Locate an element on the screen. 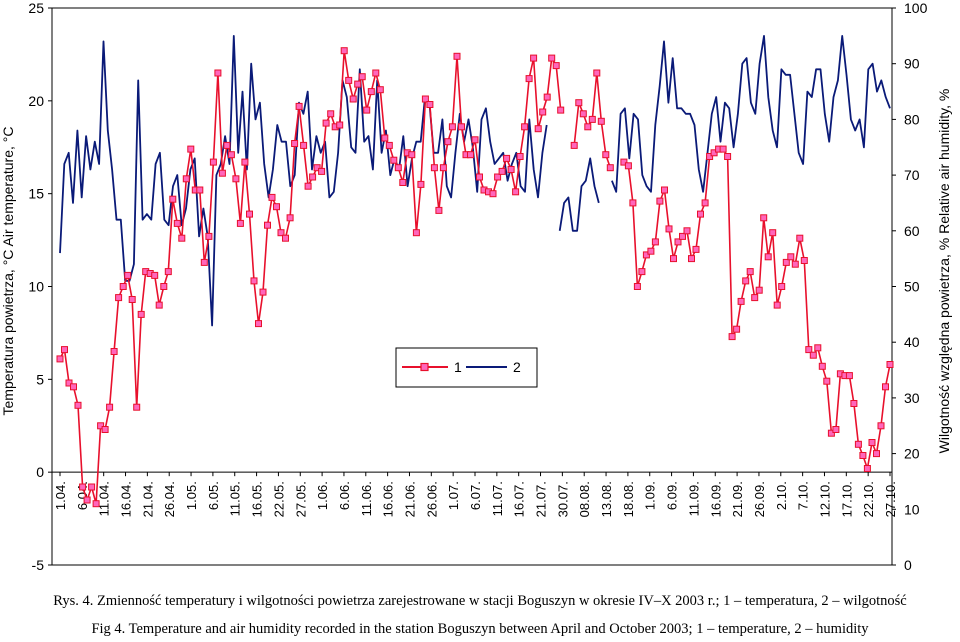 The width and height of the screenshot is (960, 642). date-tick-label: 21.09. is located at coordinates (737, 499).